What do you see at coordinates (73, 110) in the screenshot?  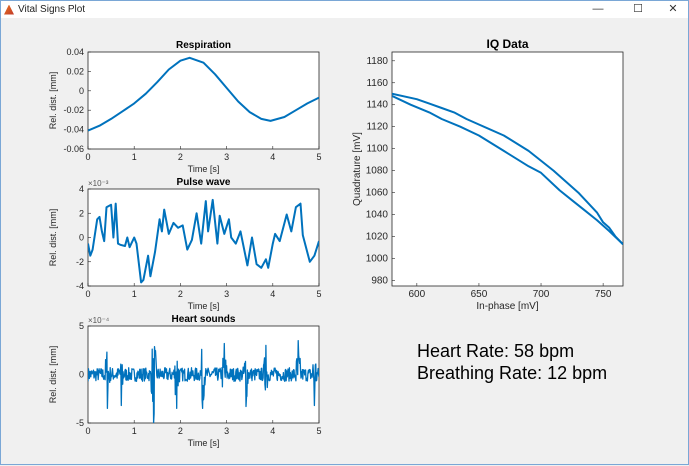 I see `y-tick-label: -0.02` at bounding box center [73, 110].